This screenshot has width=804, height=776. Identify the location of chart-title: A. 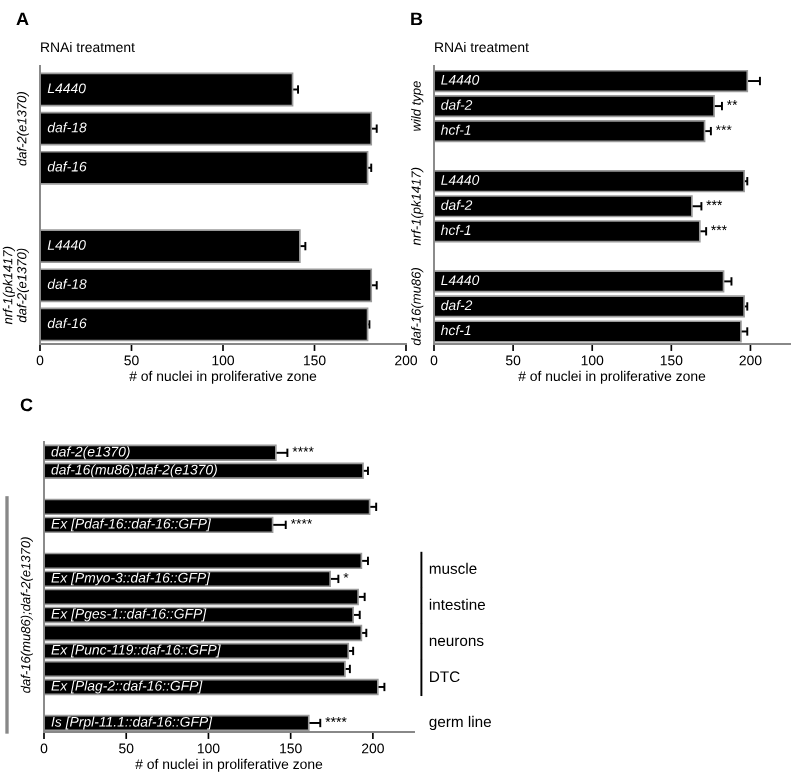
(22, 19).